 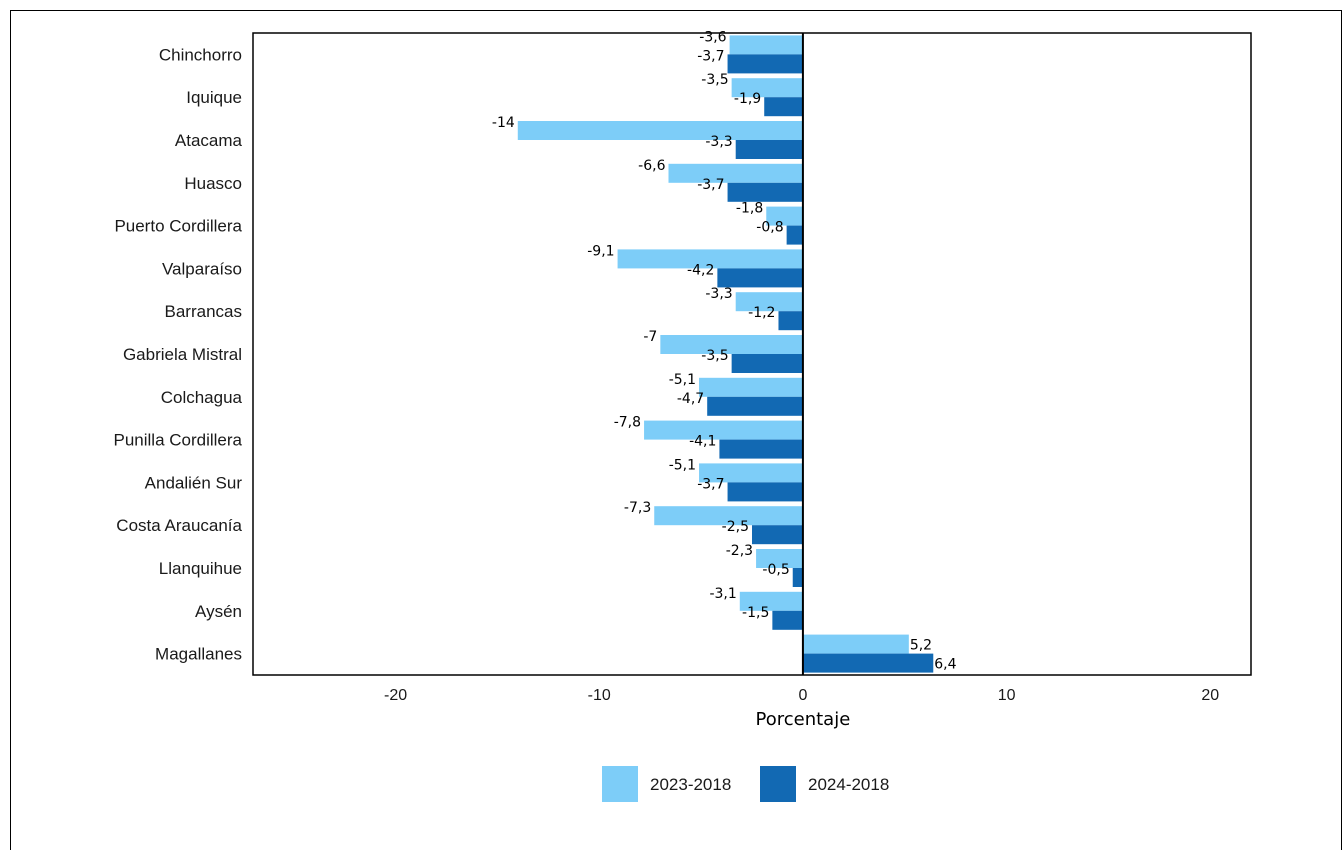 What do you see at coordinates (690, 784) in the screenshot?
I see `legend-label: 2023-2018` at bounding box center [690, 784].